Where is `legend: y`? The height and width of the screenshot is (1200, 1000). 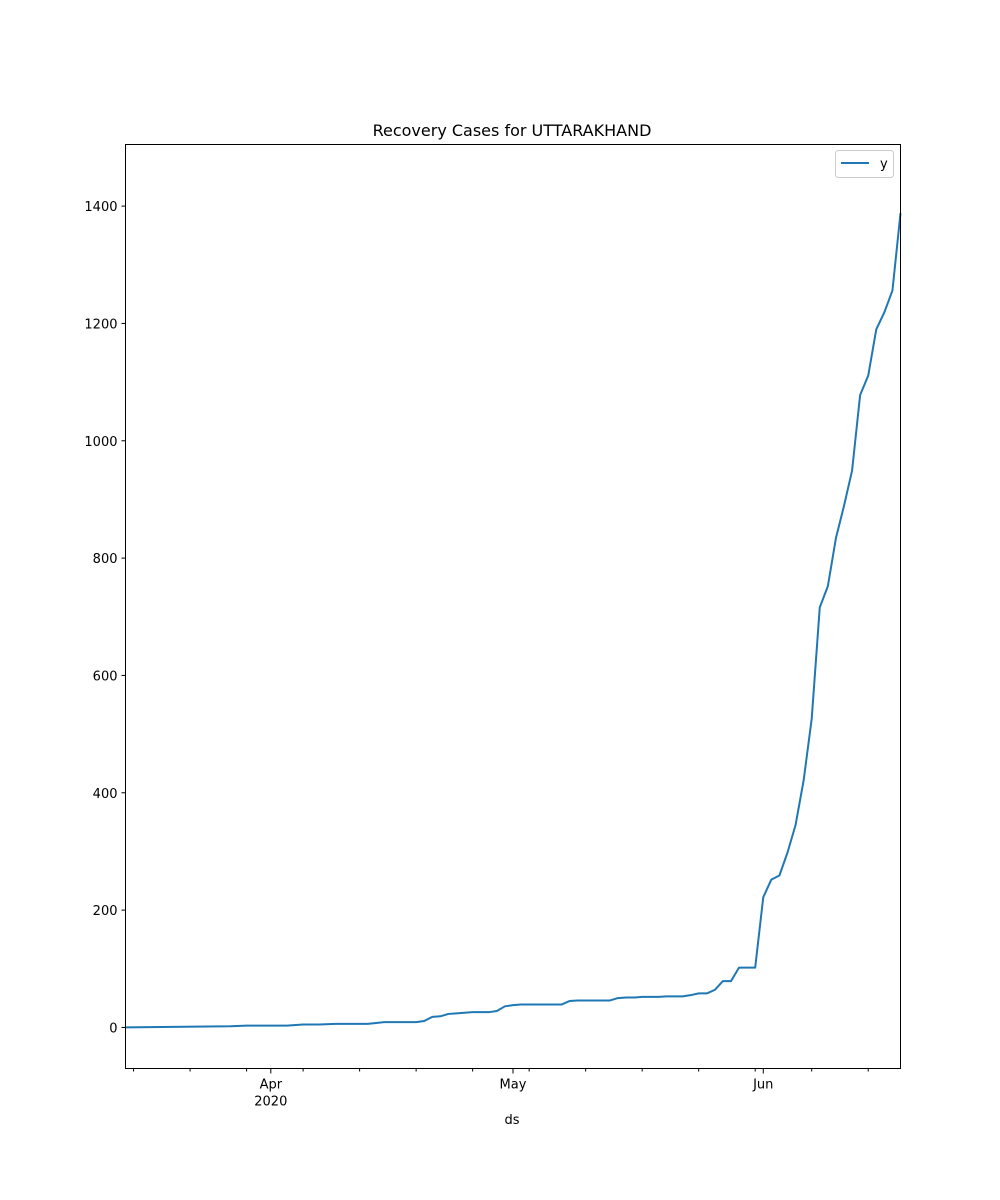 legend: y is located at coordinates (864, 164).